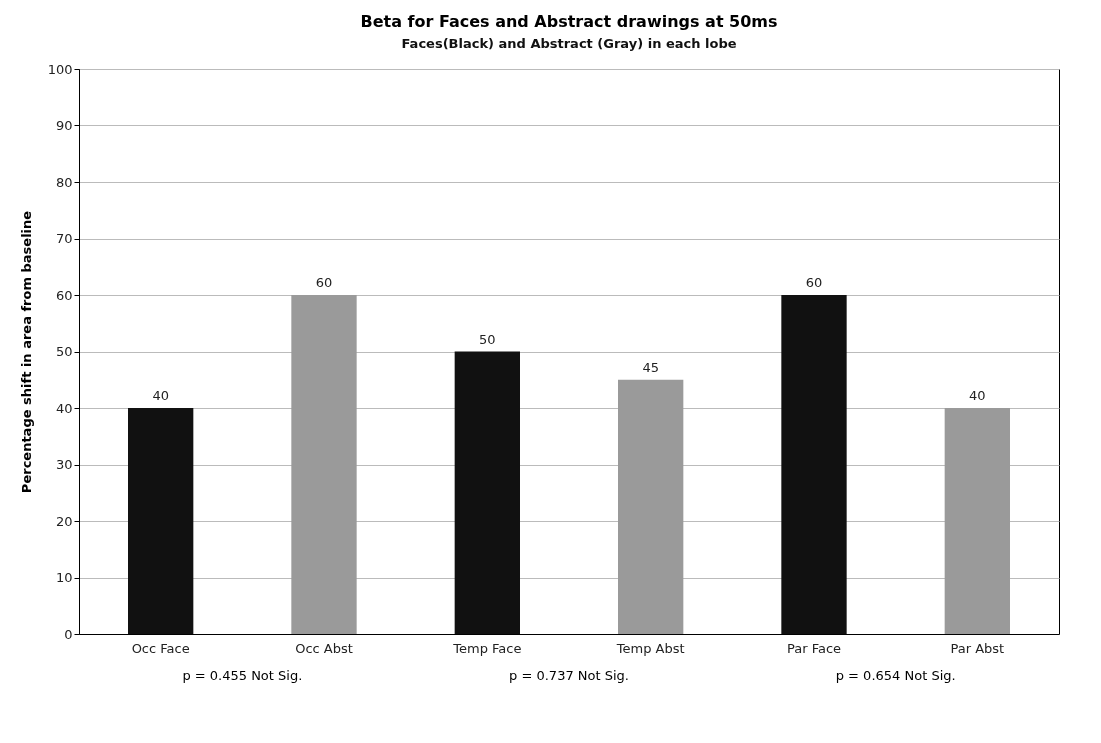 Image resolution: width=1101 pixels, height=743 pixels. Describe the element at coordinates (569, 43) in the screenshot. I see `chart-subtitle: Faces(Black) and Abstract (Gray) in each lobe` at that location.